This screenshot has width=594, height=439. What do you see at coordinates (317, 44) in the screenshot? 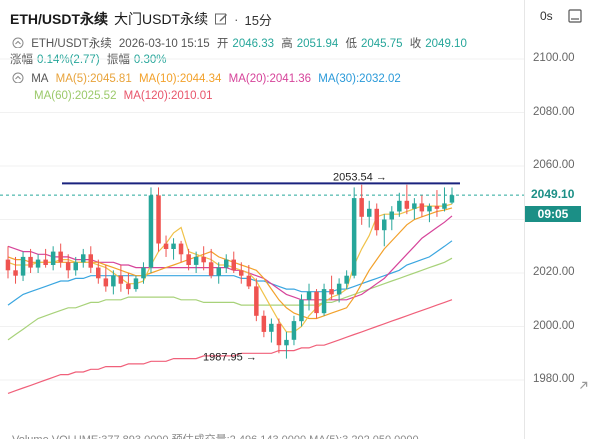
I see `high-value: 2051.94` at bounding box center [317, 44].